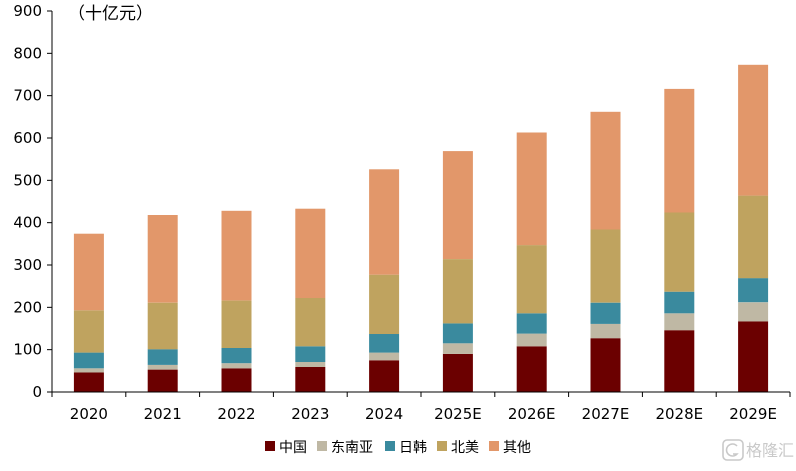 The width and height of the screenshot is (796, 471). Describe the element at coordinates (310, 414) in the screenshot. I see `x-tick-label-3: 2023` at that location.